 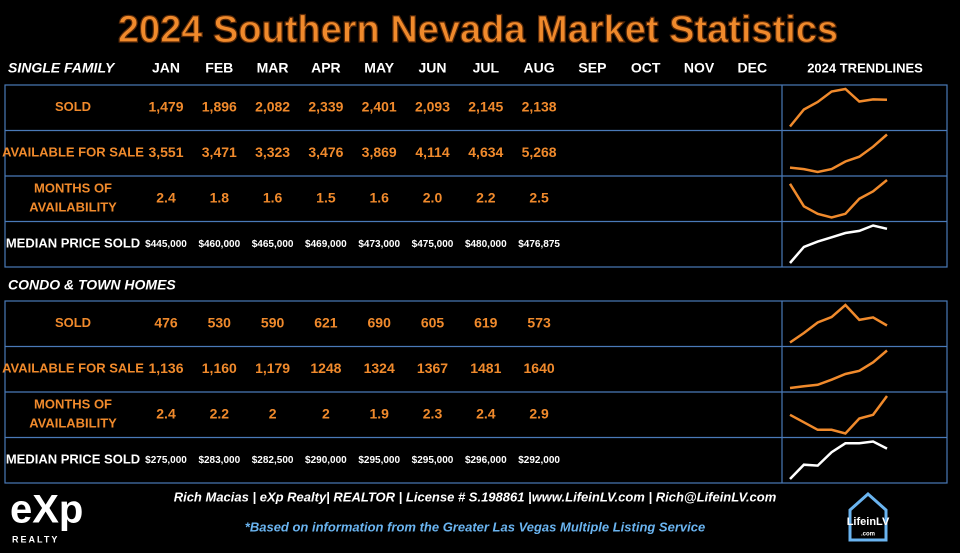 I want to click on cell-value: 2,093, so click(x=432, y=106).